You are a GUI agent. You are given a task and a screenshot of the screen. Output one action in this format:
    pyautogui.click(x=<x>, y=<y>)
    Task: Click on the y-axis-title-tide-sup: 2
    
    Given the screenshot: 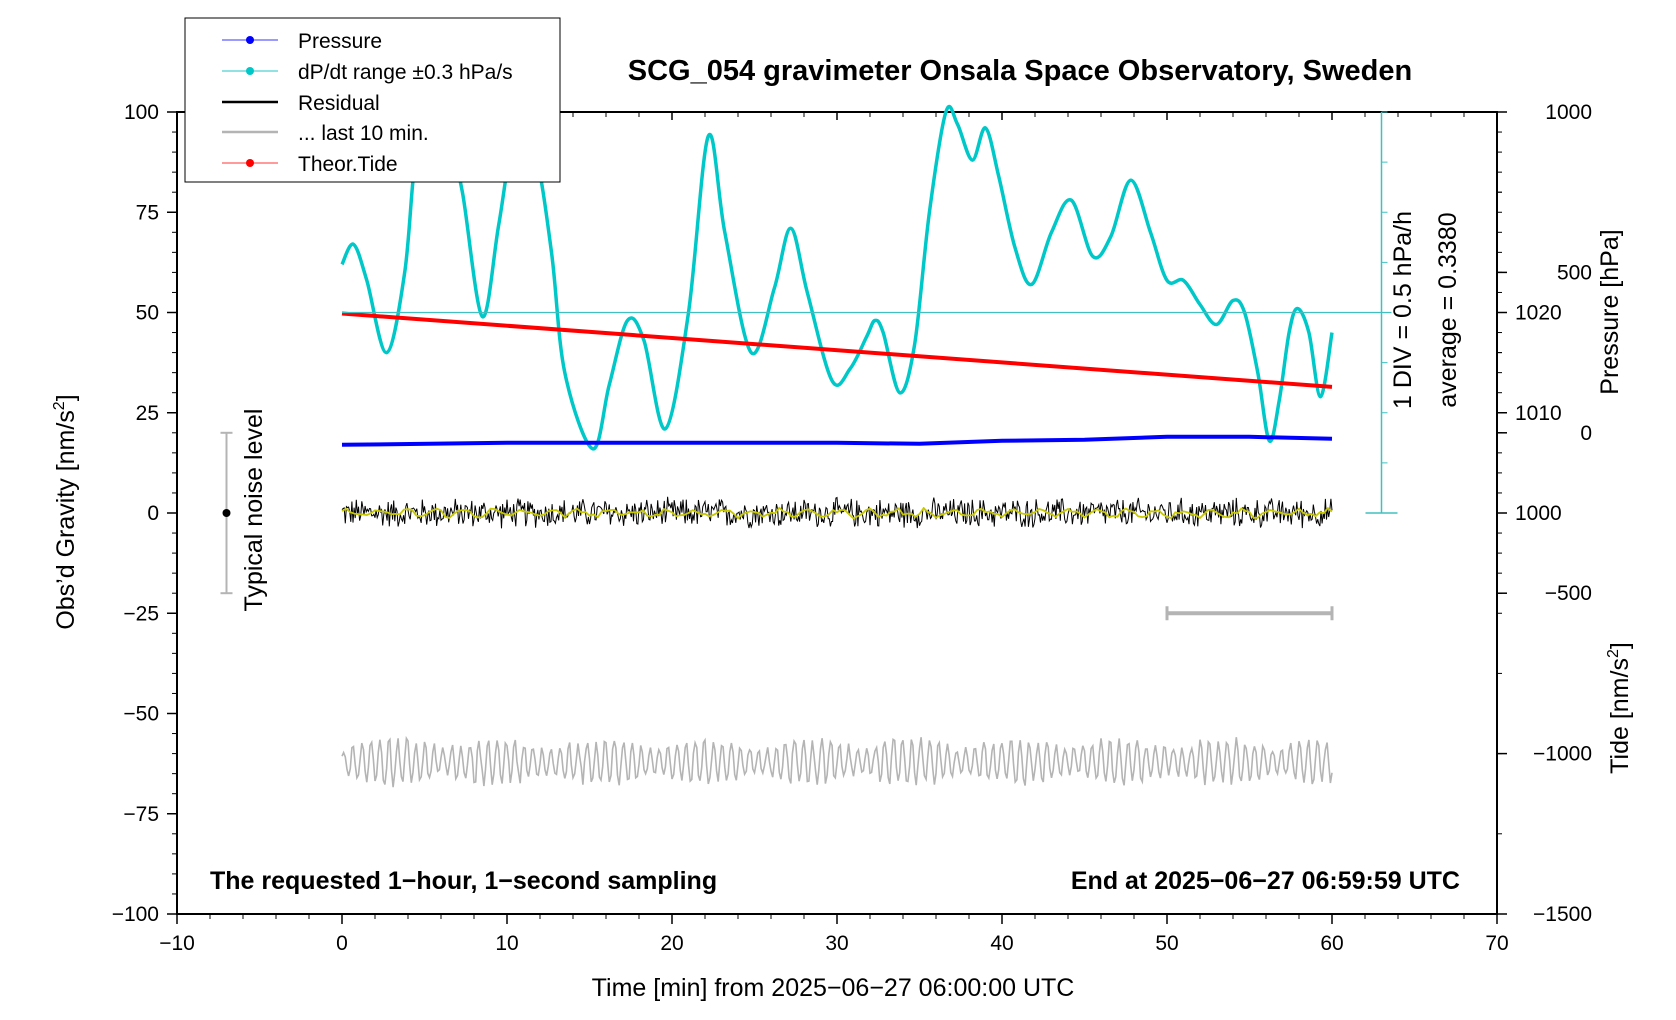 What is the action you would take?
    pyautogui.click(x=1613, y=653)
    